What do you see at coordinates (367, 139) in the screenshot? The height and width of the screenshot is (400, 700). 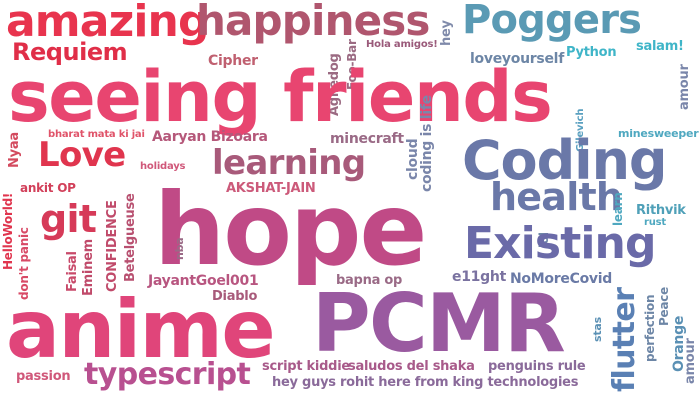 I see `word-minecraft: minecraft` at bounding box center [367, 139].